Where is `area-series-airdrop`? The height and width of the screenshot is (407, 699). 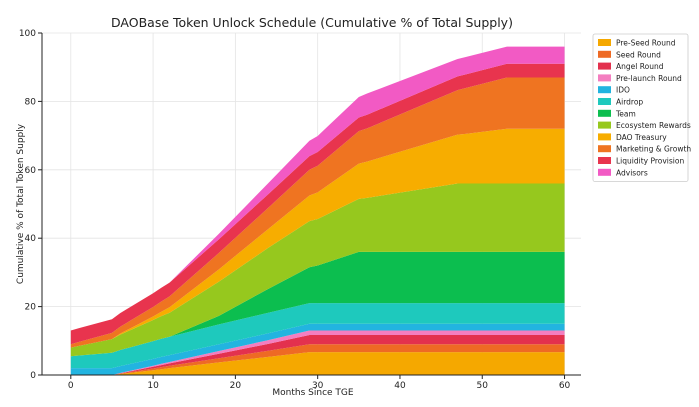 area-series-airdrop is located at coordinates (317, 336).